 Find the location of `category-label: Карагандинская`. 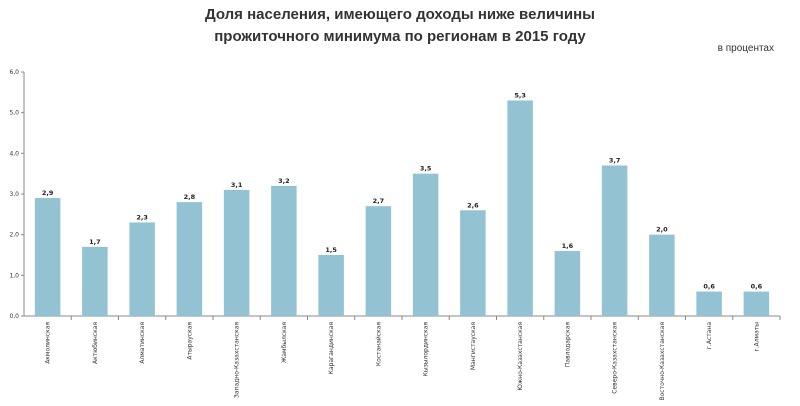

category-label: Карагандинская is located at coordinates (331, 348).